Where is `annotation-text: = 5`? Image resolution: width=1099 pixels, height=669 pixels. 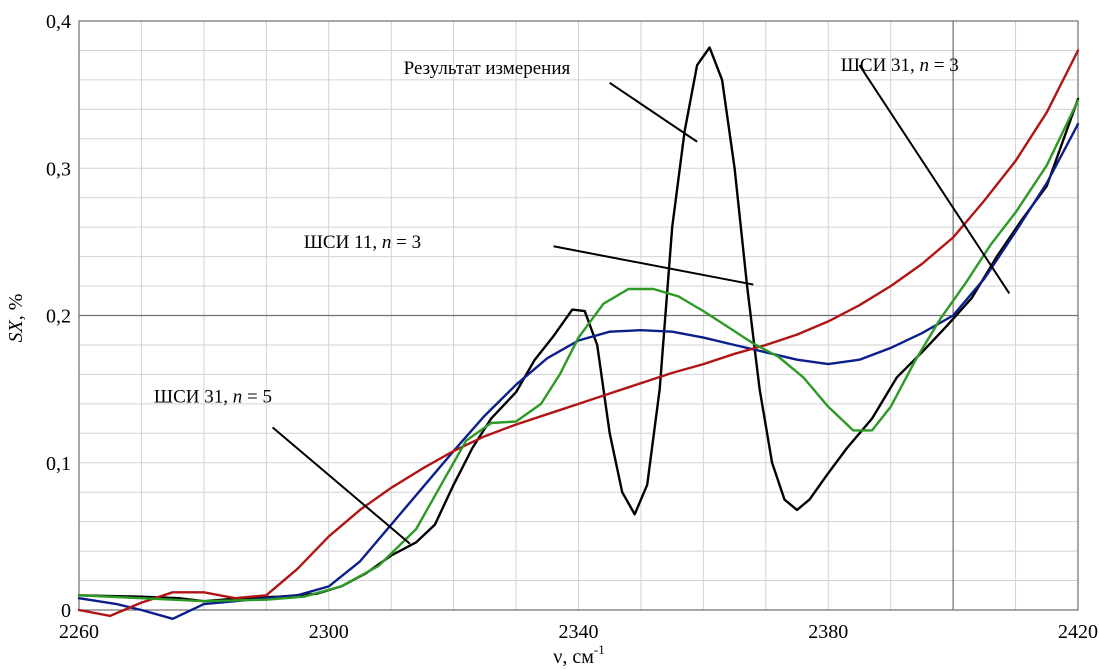 annotation-text: = 5 is located at coordinates (257, 396).